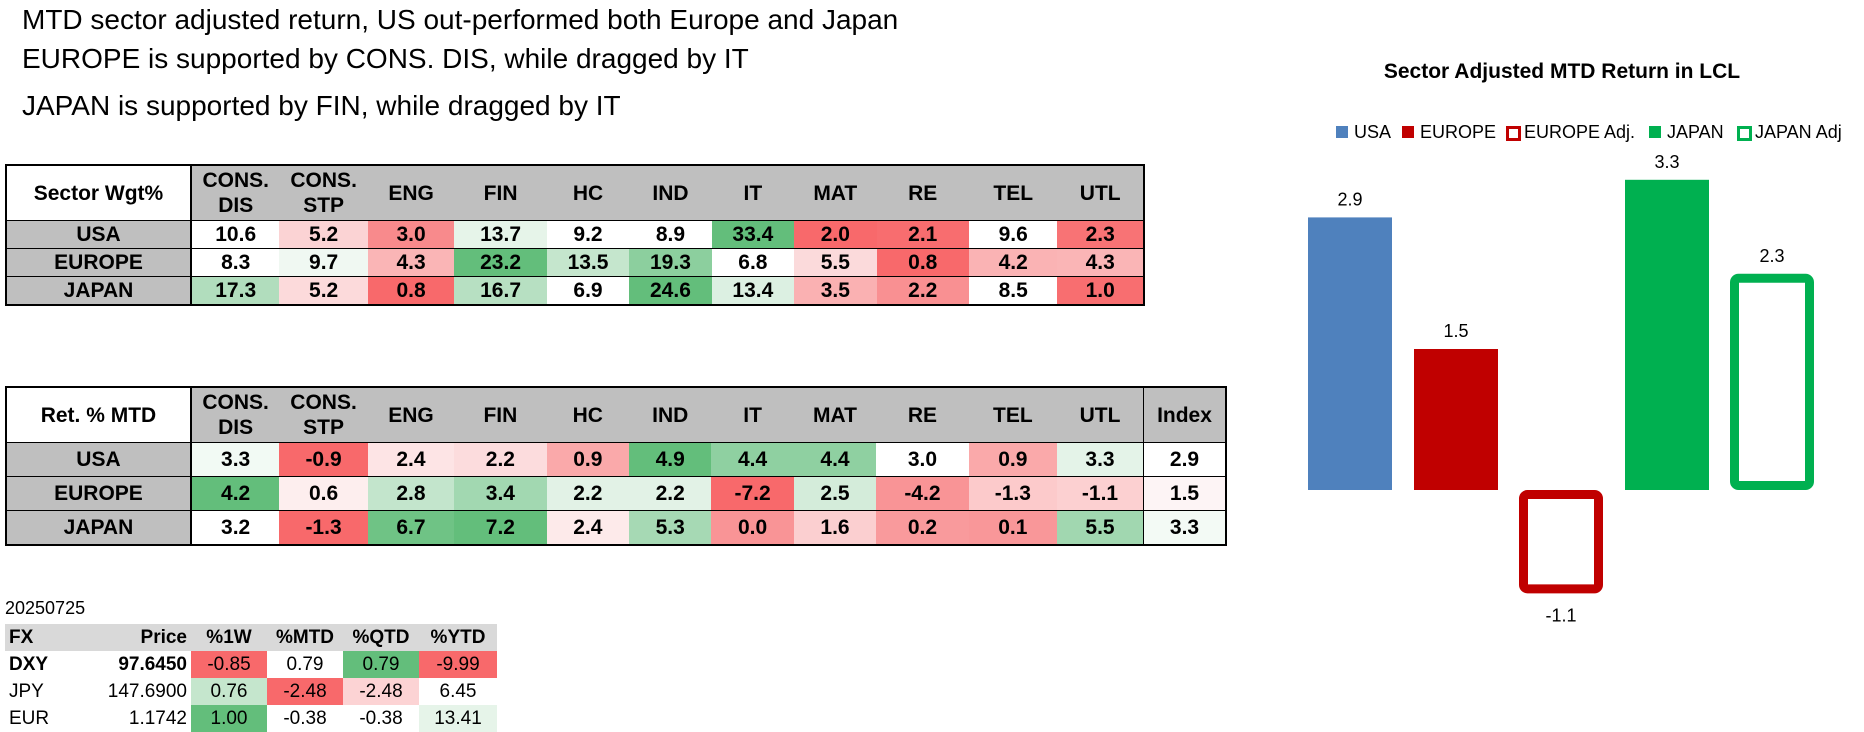 This screenshot has height=732, width=1864. I want to click on return-table-cell: -4.2, so click(922, 493).